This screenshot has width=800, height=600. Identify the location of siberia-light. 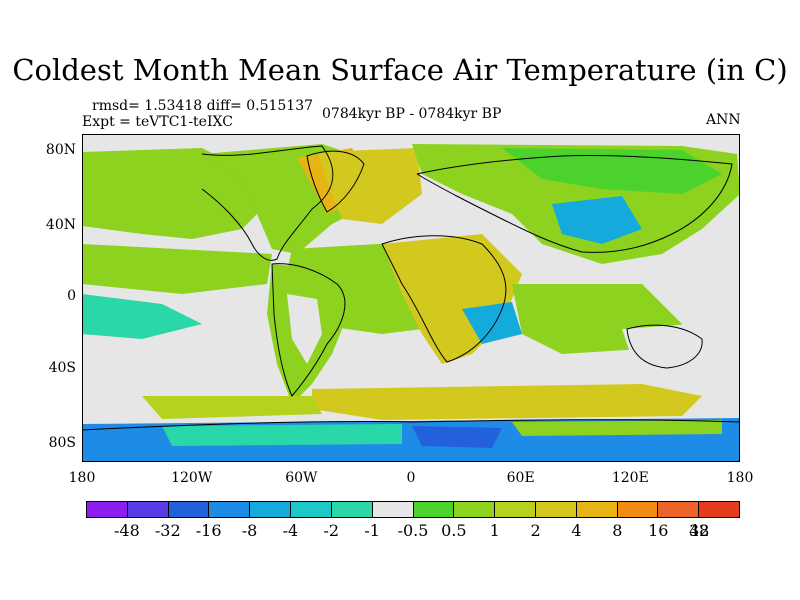
(612, 171).